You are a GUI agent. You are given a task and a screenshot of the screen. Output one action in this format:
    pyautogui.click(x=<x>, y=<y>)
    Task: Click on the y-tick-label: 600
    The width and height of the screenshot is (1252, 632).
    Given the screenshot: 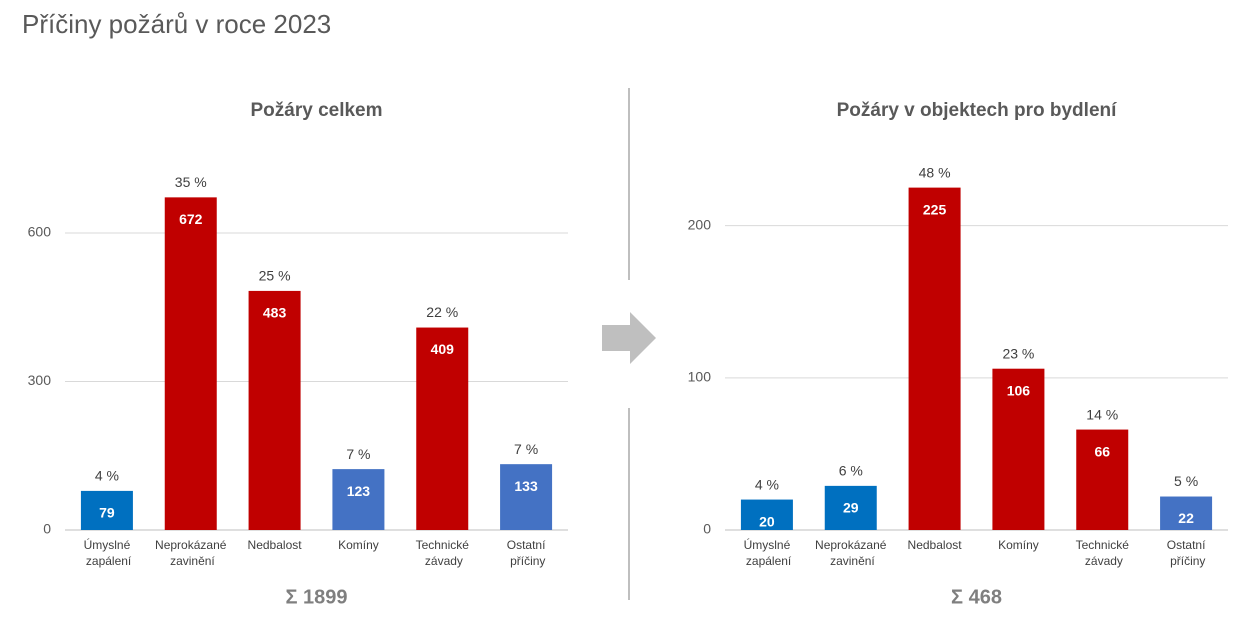 What is the action you would take?
    pyautogui.click(x=40, y=232)
    